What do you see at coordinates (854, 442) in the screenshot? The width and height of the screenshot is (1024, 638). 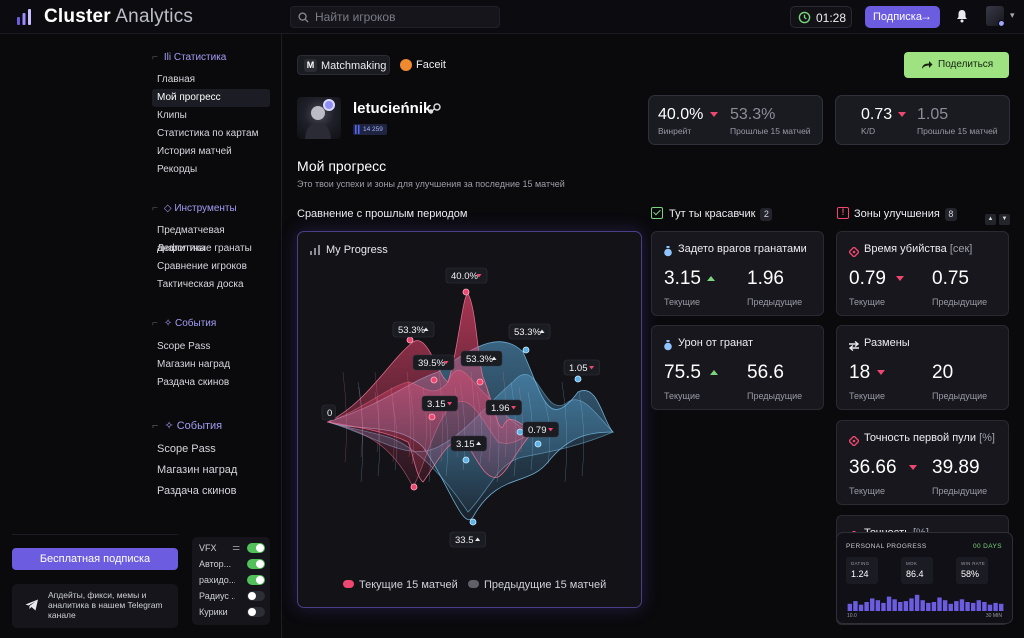 I see `crosshair-icon` at bounding box center [854, 442].